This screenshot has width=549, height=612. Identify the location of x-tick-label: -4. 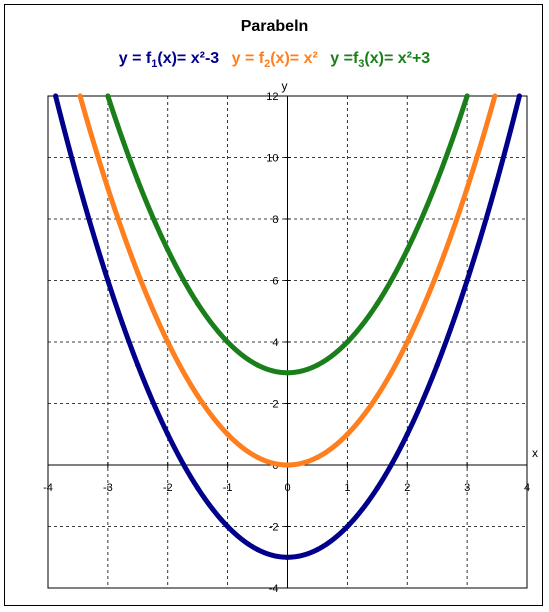
(48, 488).